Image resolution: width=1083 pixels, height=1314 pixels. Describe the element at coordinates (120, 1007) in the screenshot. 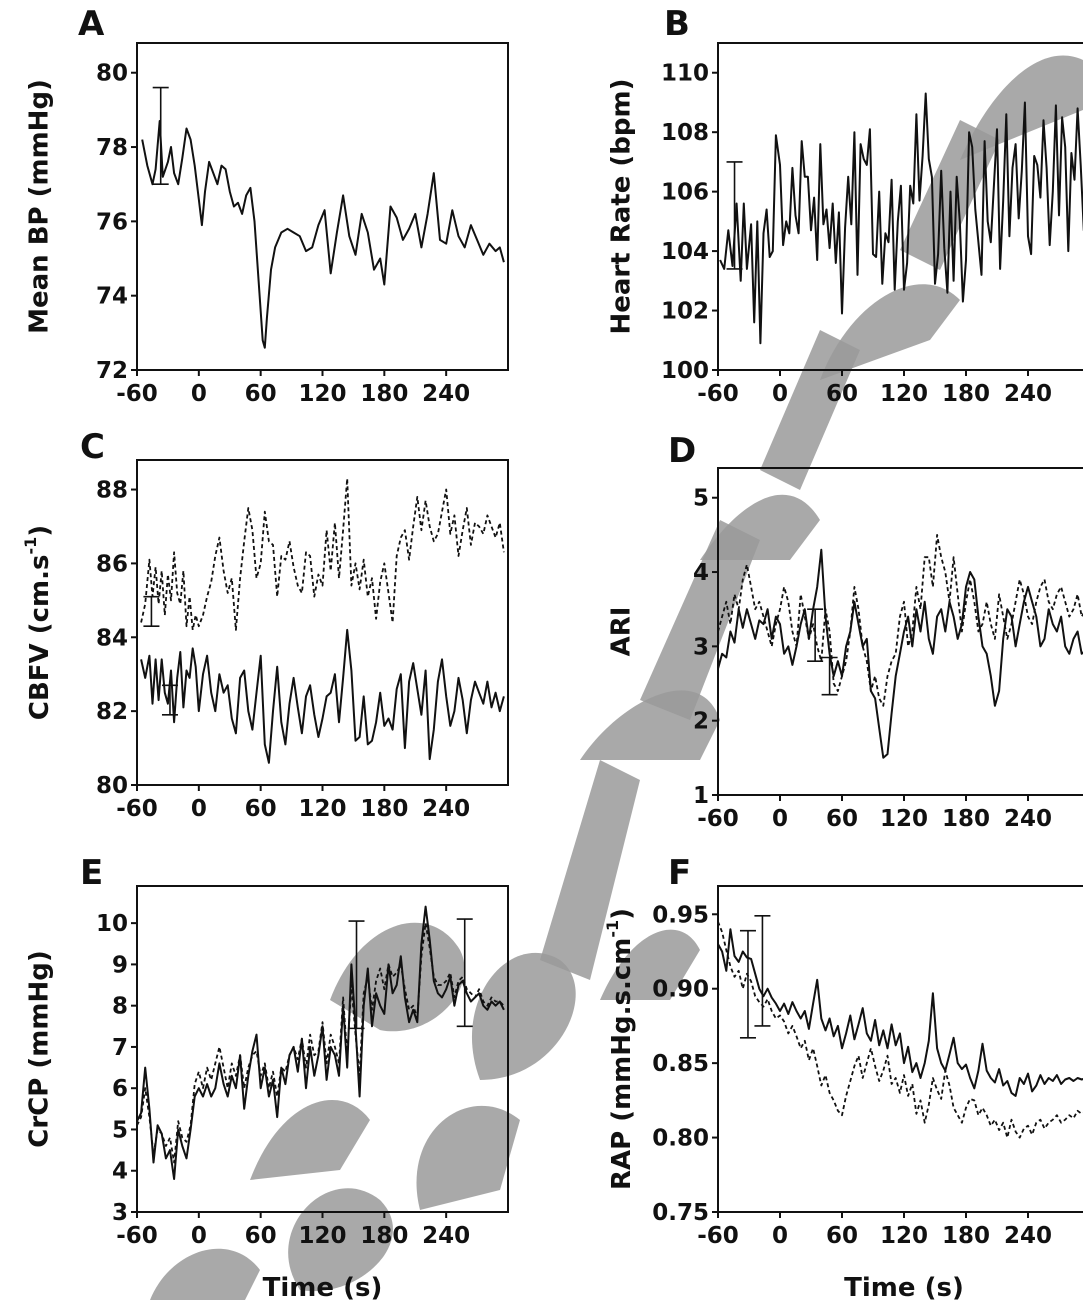

I see `y-tick-label: 8` at that location.